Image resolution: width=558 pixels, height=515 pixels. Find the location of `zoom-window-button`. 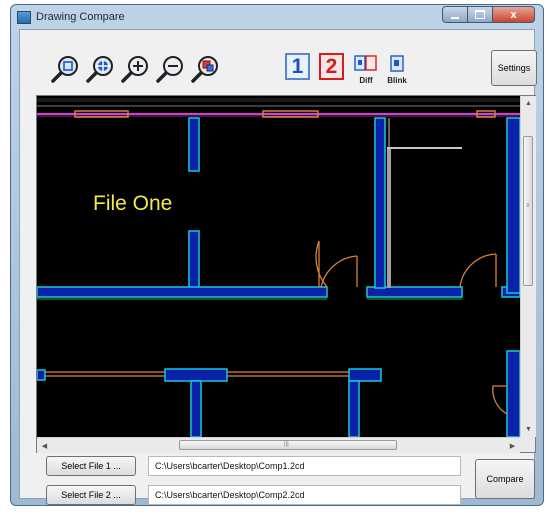

zoom-window-button is located at coordinates (65, 69).